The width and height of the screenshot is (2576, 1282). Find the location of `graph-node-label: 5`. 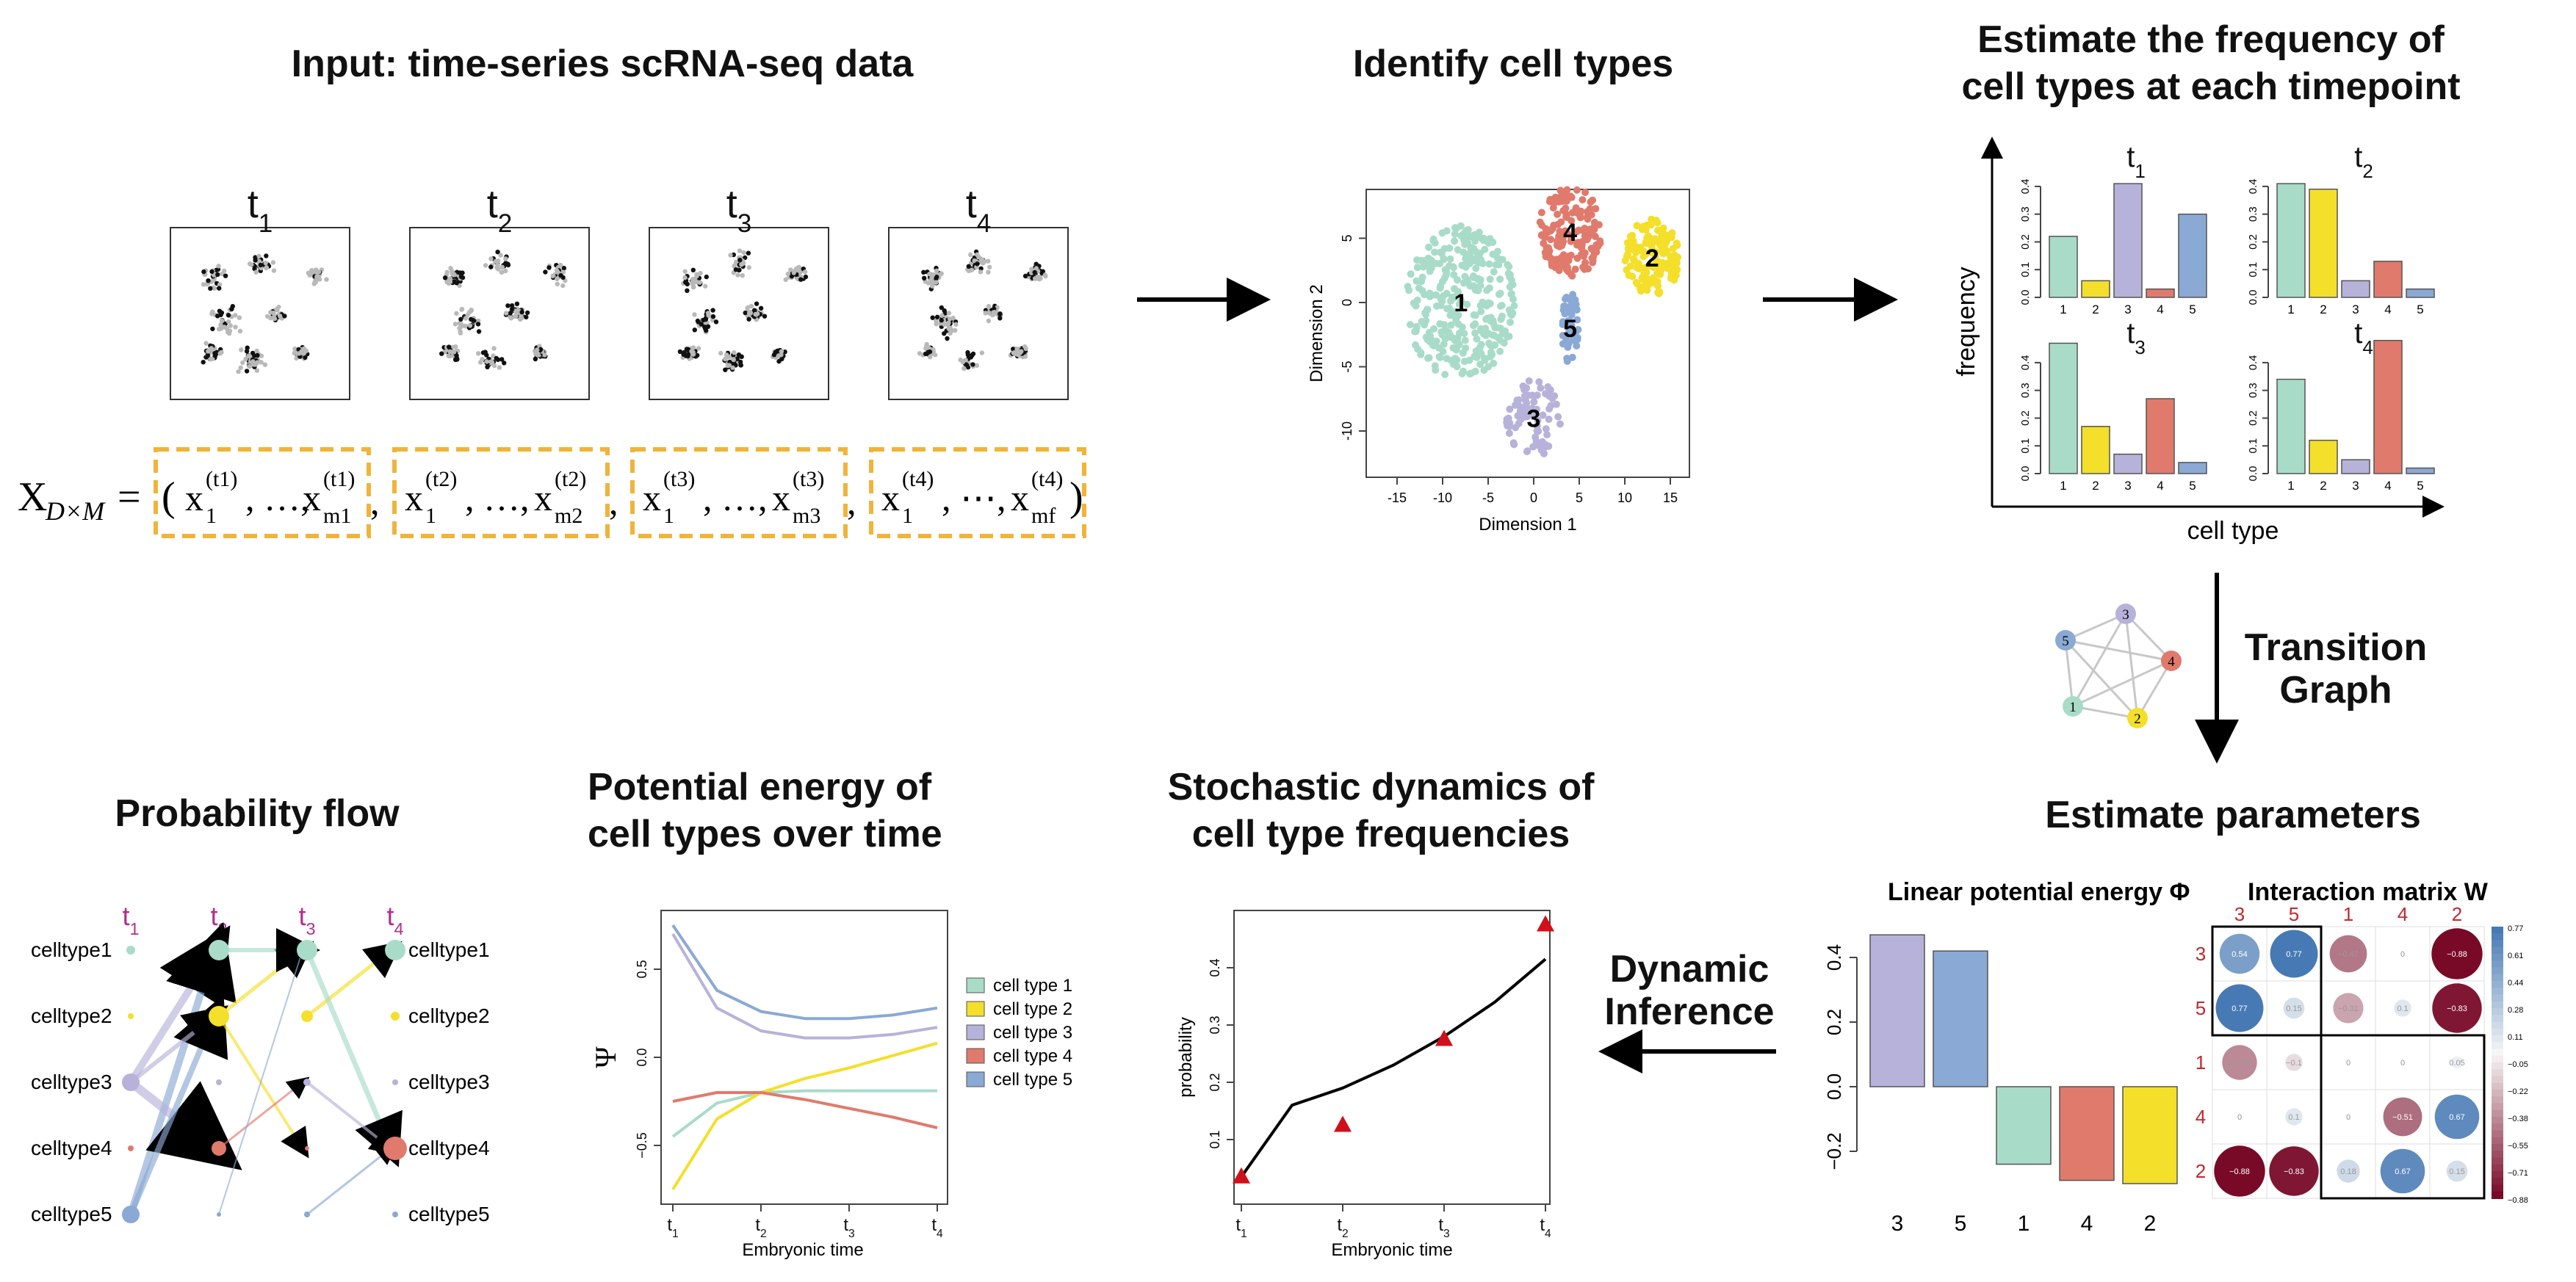

graph-node-label: 5 is located at coordinates (2065, 641).